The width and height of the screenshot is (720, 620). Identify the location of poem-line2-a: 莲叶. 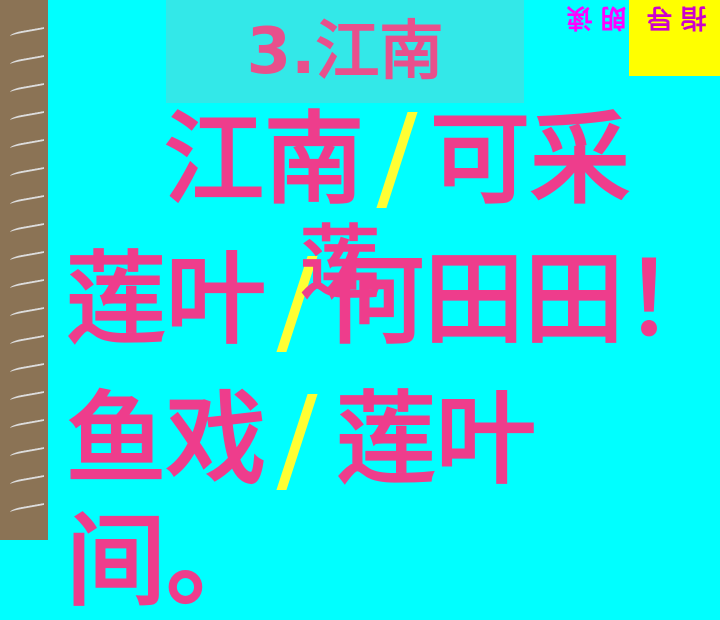
(166, 299).